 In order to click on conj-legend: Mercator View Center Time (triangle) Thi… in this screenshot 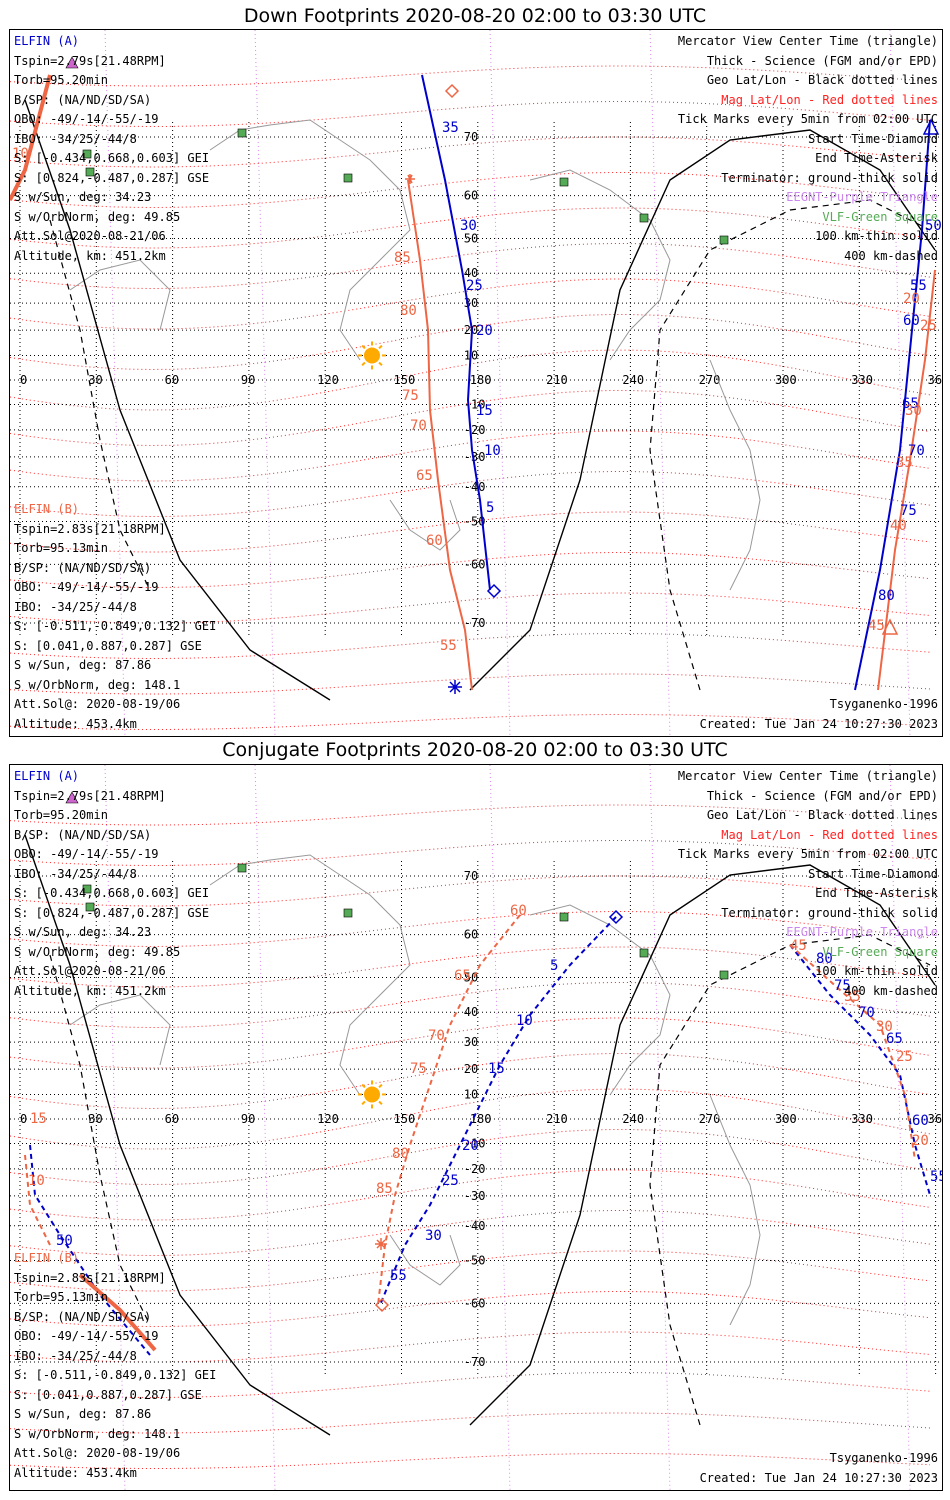, I will do `click(808, 884)`.